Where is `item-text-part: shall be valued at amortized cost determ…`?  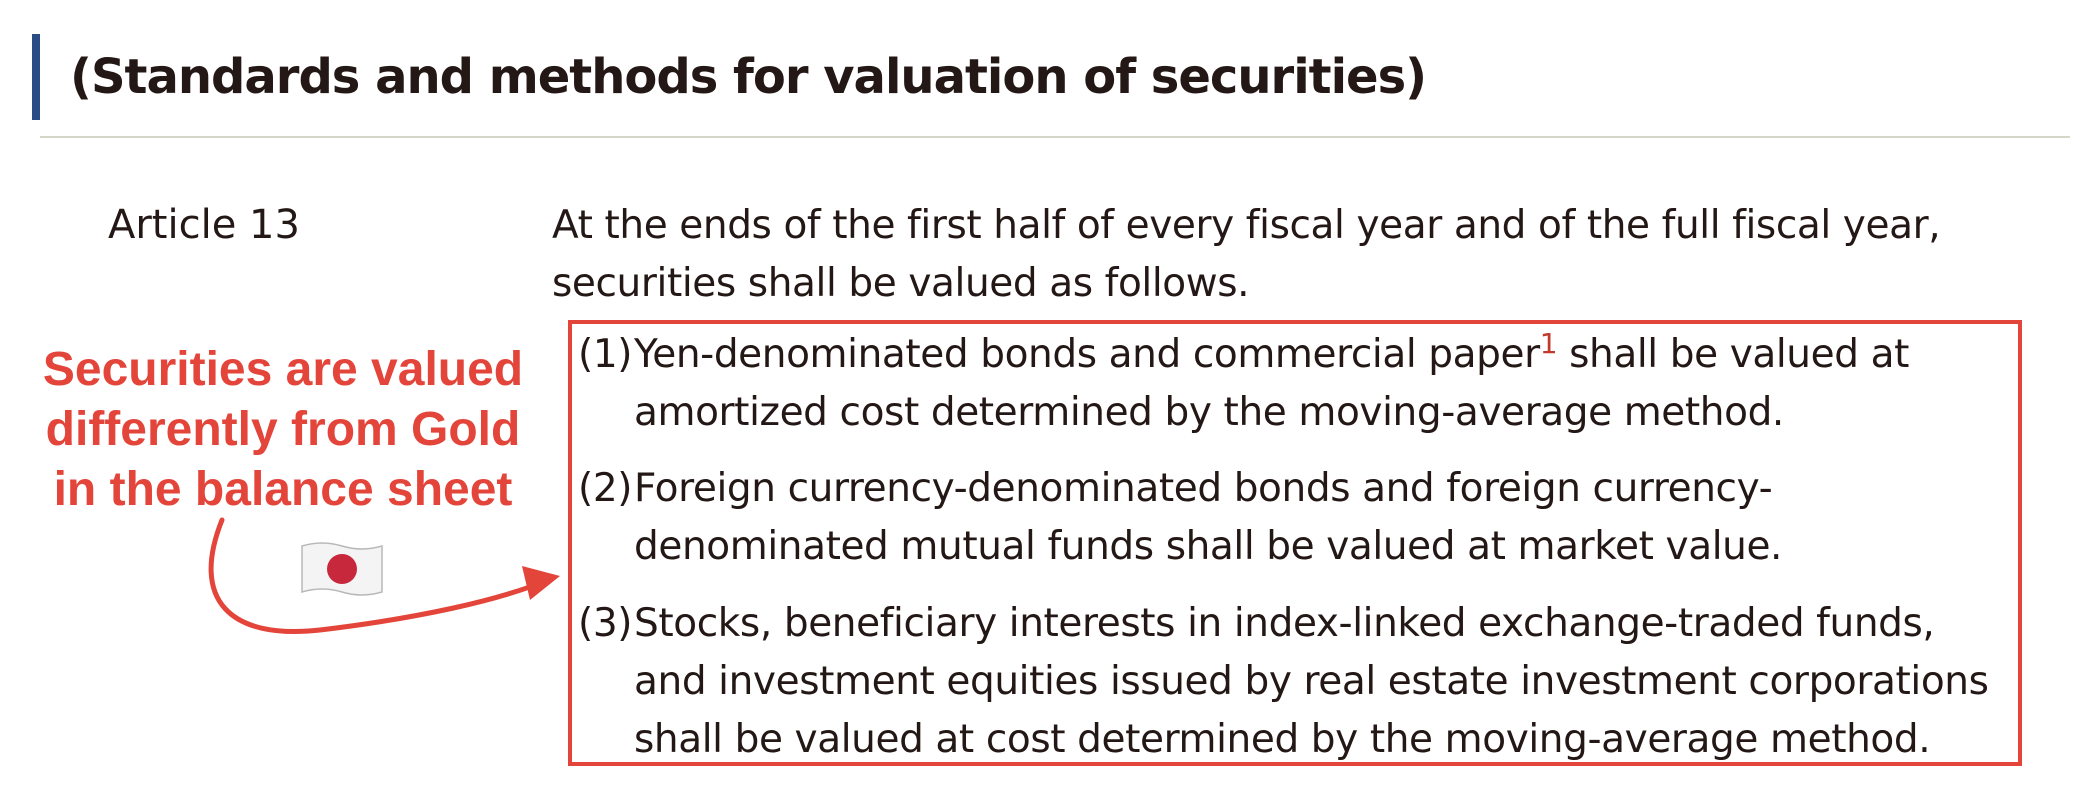 item-text-part: shall be valued at amortized cost determ… is located at coordinates (1271, 383).